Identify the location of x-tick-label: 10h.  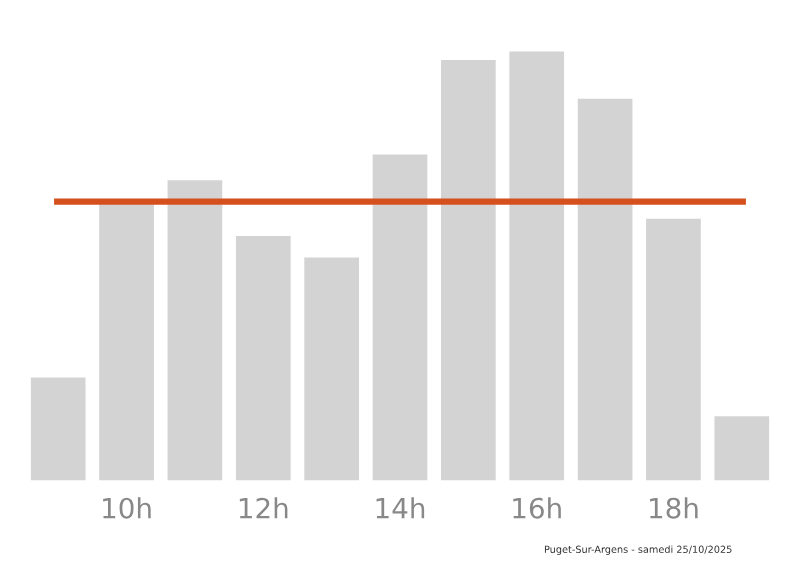
(127, 508).